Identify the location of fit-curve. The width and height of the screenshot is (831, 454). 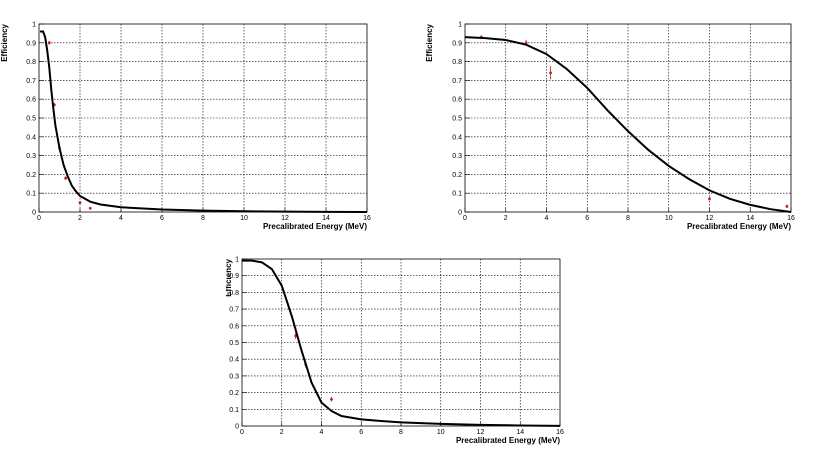
(401, 343).